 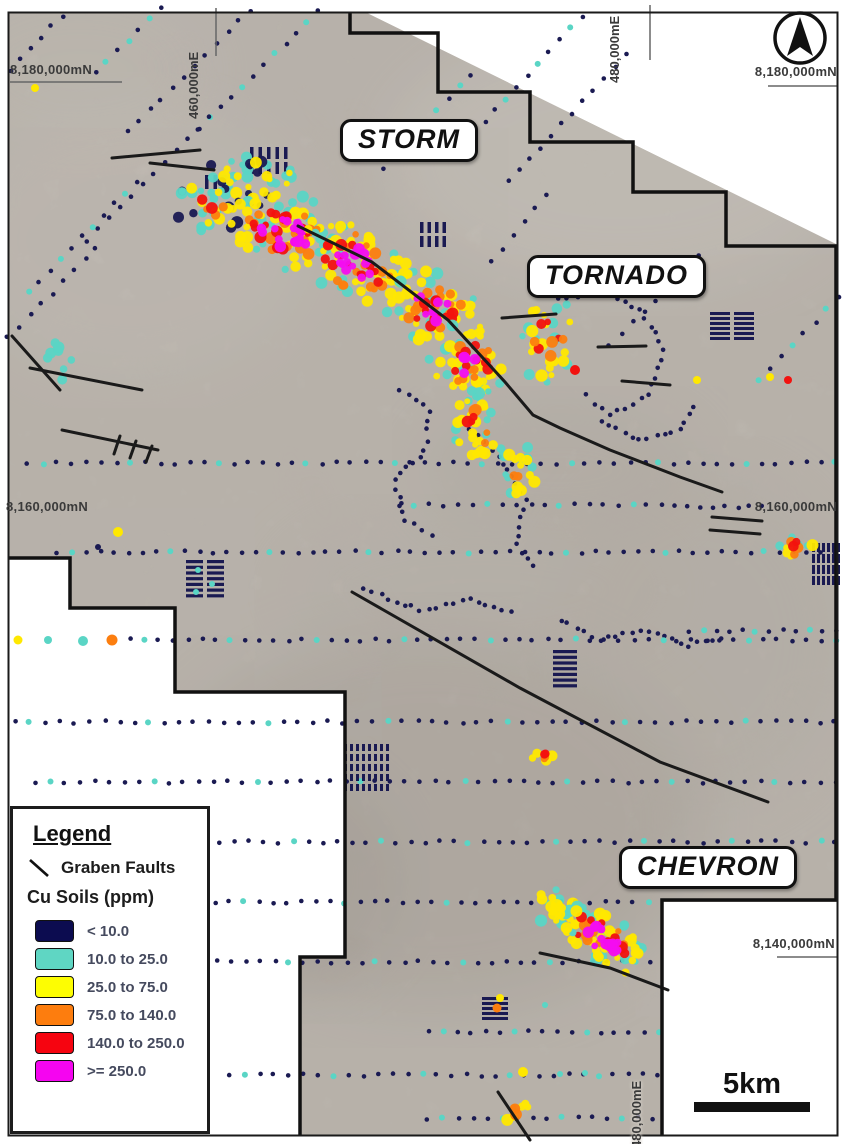 What do you see at coordinates (793, 943) in the screenshot?
I see `northing-label-bottom-right: 8,140,000mN` at bounding box center [793, 943].